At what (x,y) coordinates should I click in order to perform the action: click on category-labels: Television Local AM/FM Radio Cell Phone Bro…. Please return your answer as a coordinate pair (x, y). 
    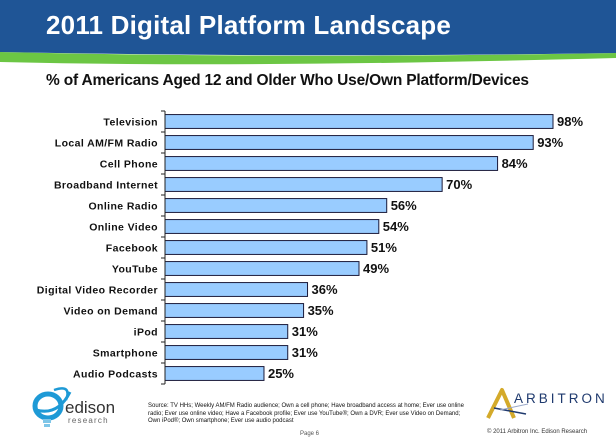
    Looking at the image, I should click on (97, 248).